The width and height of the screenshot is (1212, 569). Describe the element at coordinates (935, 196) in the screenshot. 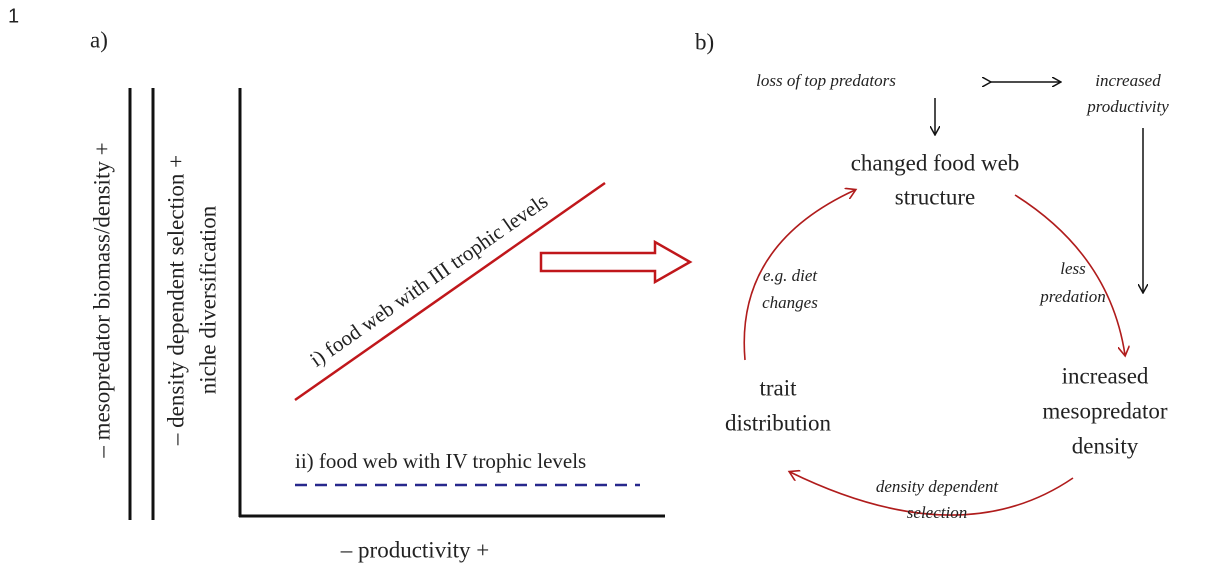

I see `node-label: structure` at that location.